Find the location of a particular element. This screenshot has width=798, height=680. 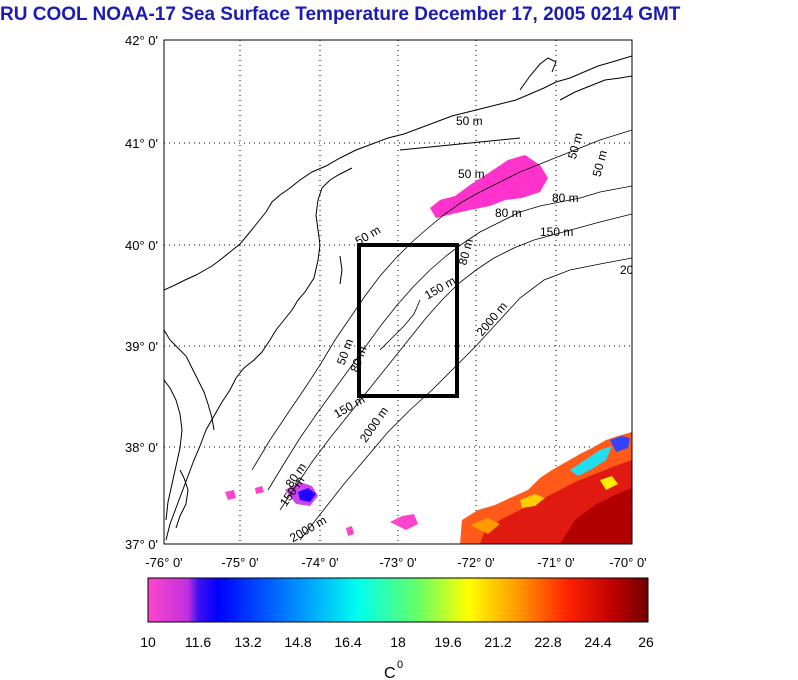

isobath-label: 150 m is located at coordinates (556, 232).